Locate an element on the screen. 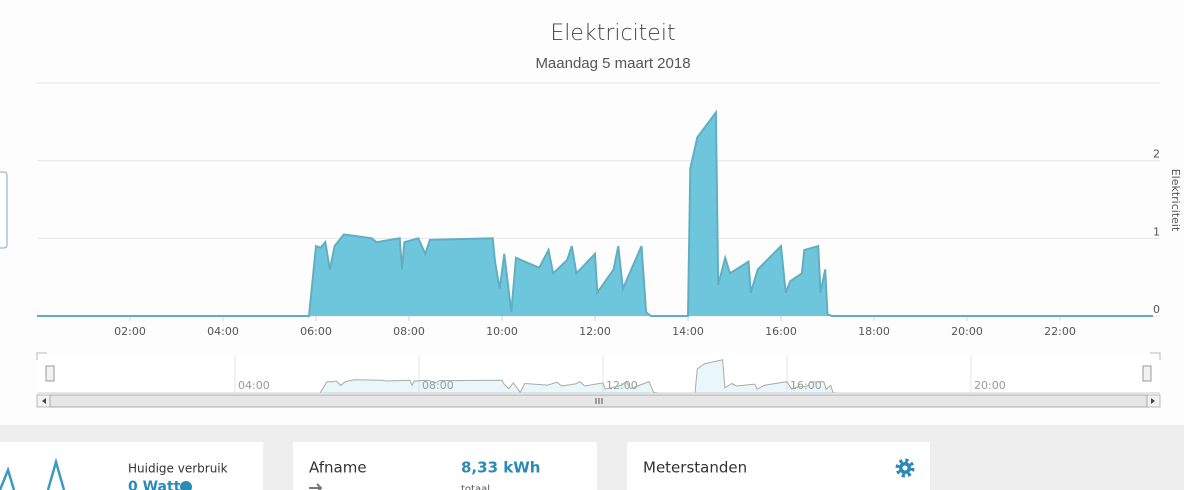 Image resolution: width=1184 pixels, height=490 pixels. help-icon is located at coordinates (186, 485).